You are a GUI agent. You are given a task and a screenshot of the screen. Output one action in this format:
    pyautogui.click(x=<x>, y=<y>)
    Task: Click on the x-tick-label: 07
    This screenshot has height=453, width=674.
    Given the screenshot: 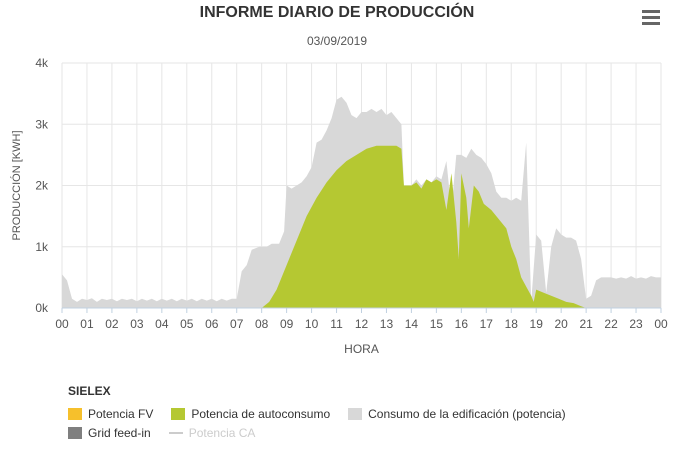 What is the action you would take?
    pyautogui.click(x=237, y=324)
    